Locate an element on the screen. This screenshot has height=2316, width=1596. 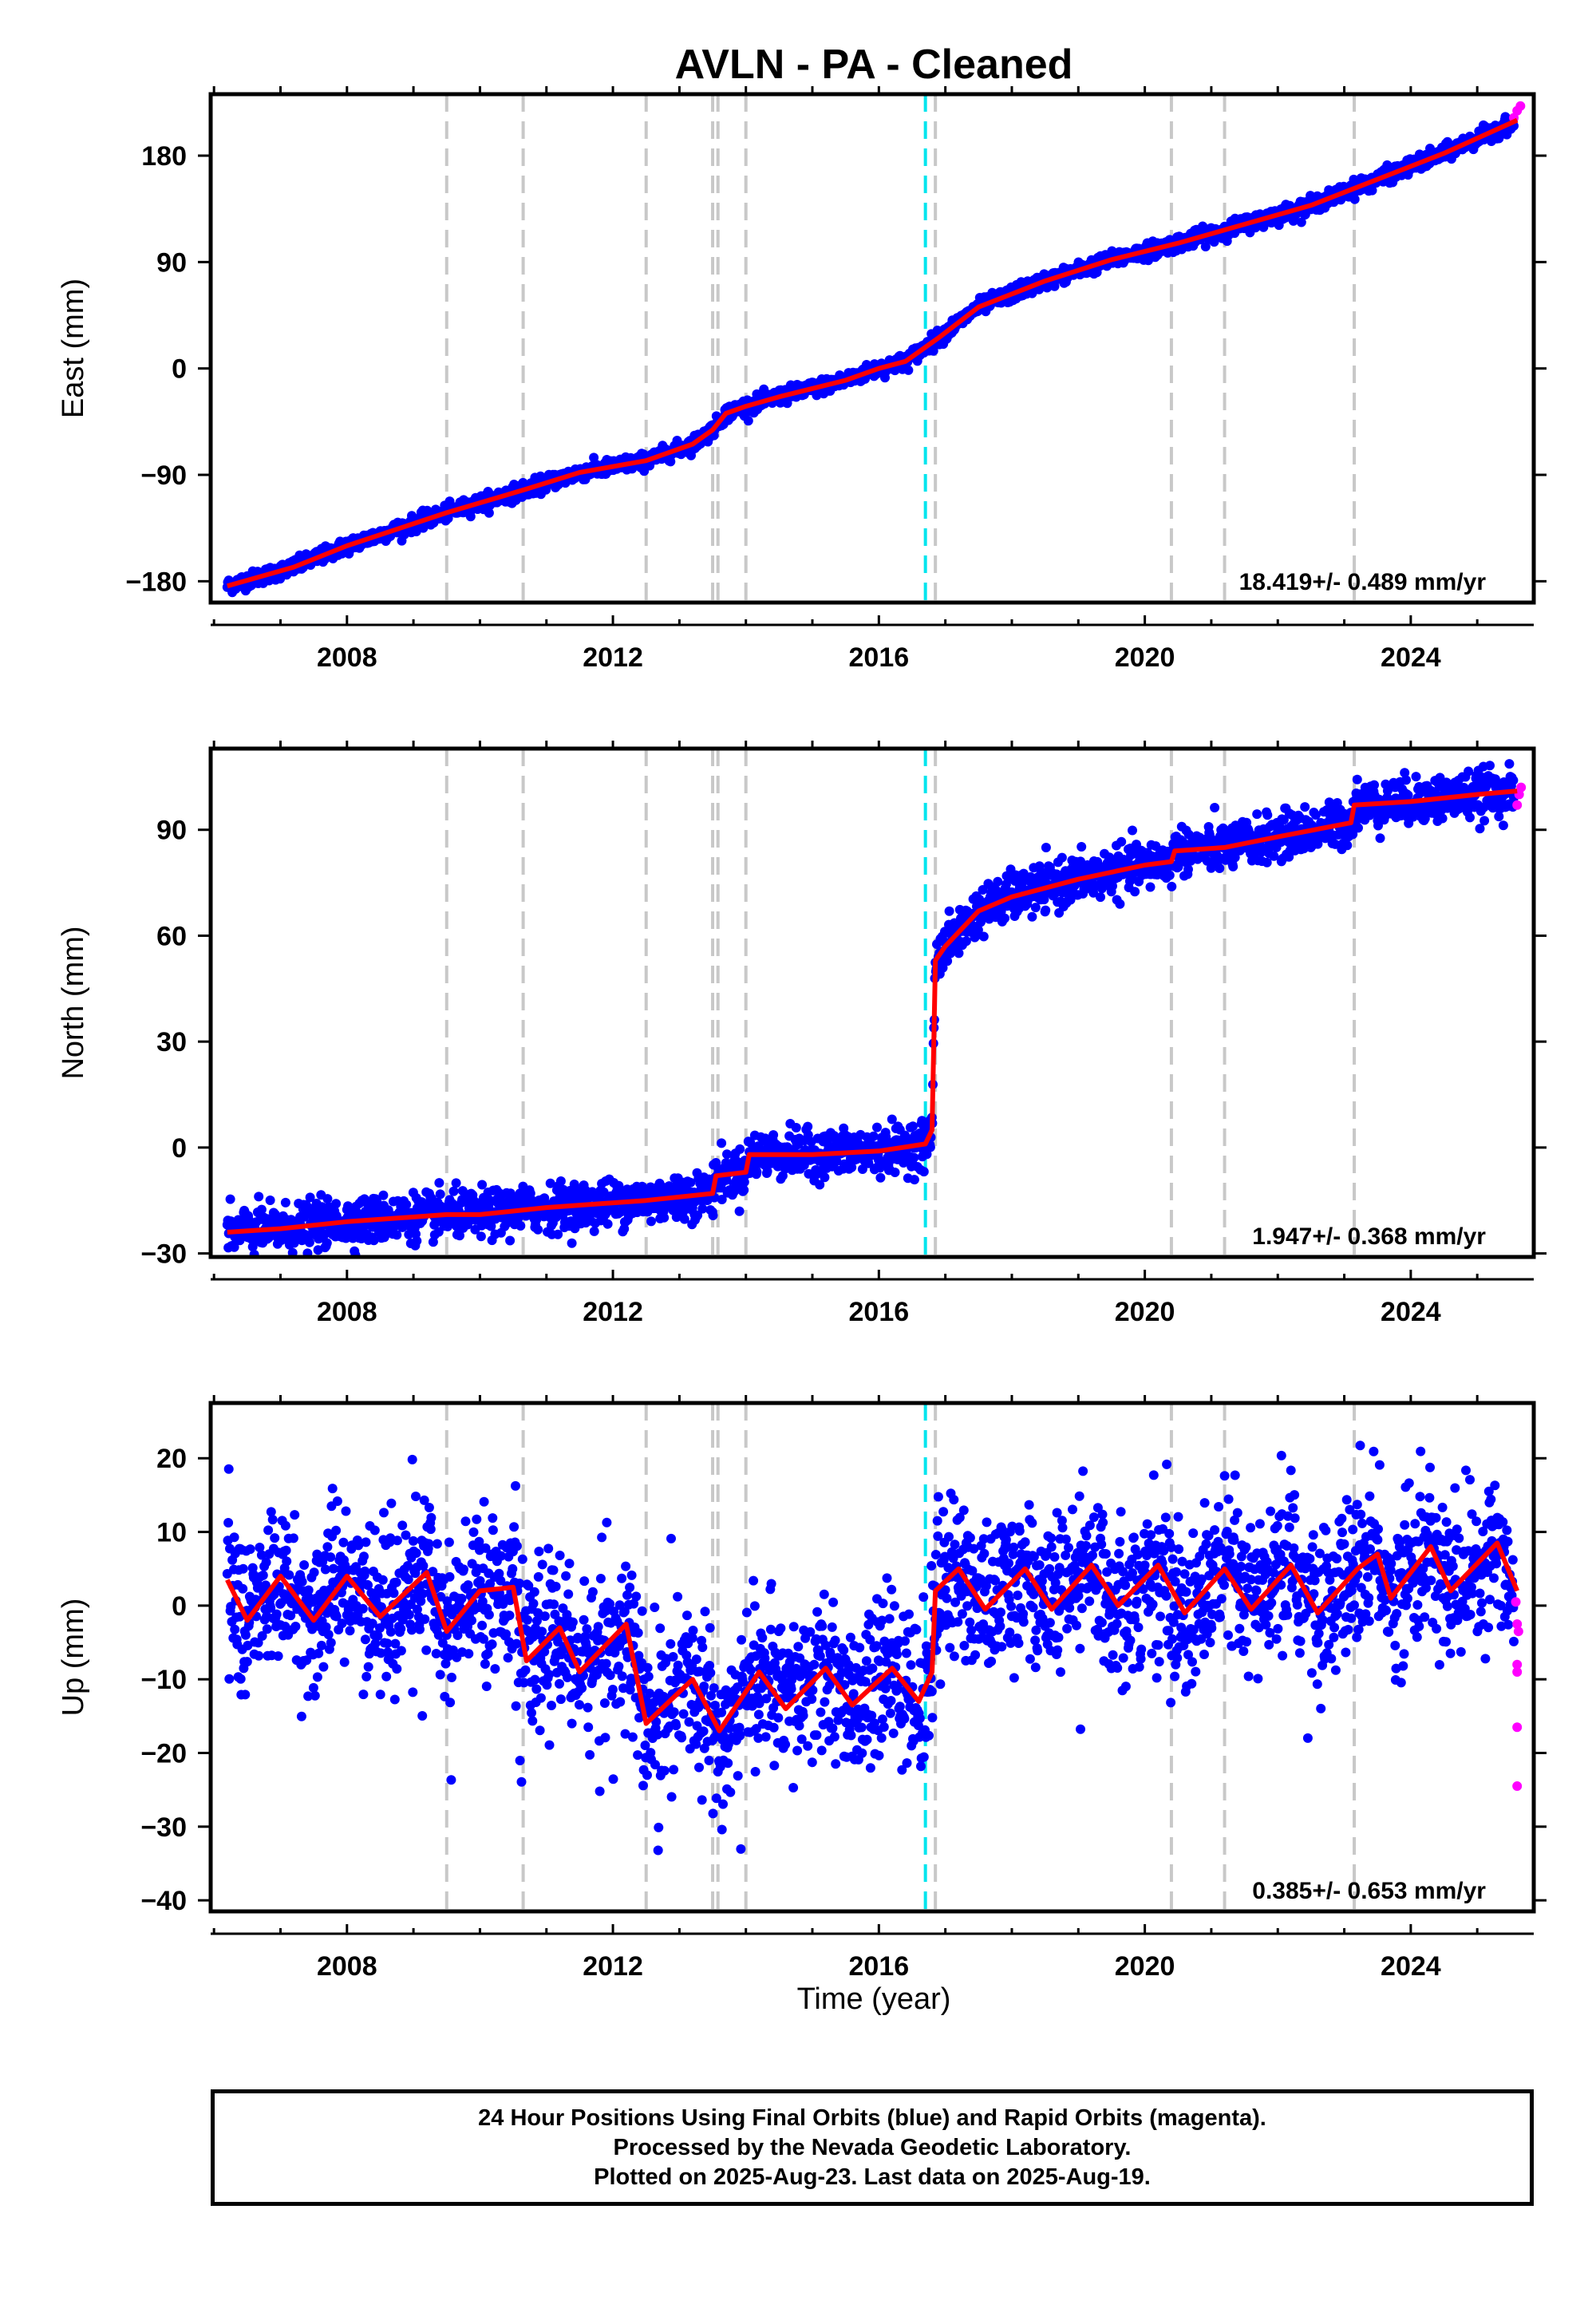
velocity-annotation: 18.419+/- 0.489 mm/yr is located at coordinates (1363, 582).